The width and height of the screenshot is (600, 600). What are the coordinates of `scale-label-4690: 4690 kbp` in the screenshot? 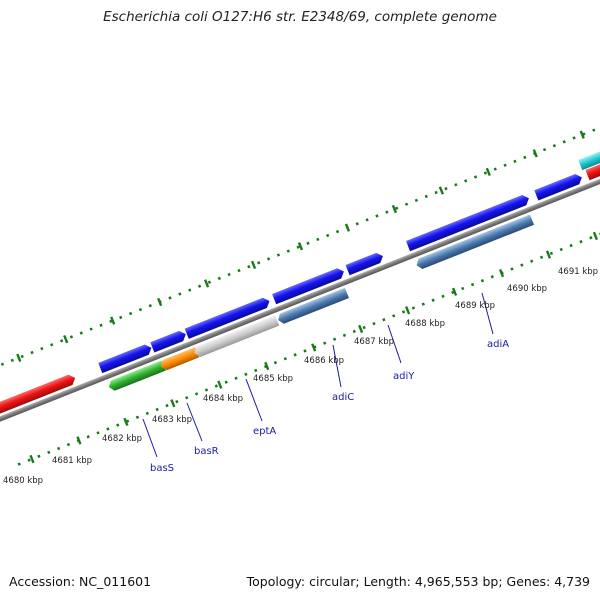 It's located at (527, 289).